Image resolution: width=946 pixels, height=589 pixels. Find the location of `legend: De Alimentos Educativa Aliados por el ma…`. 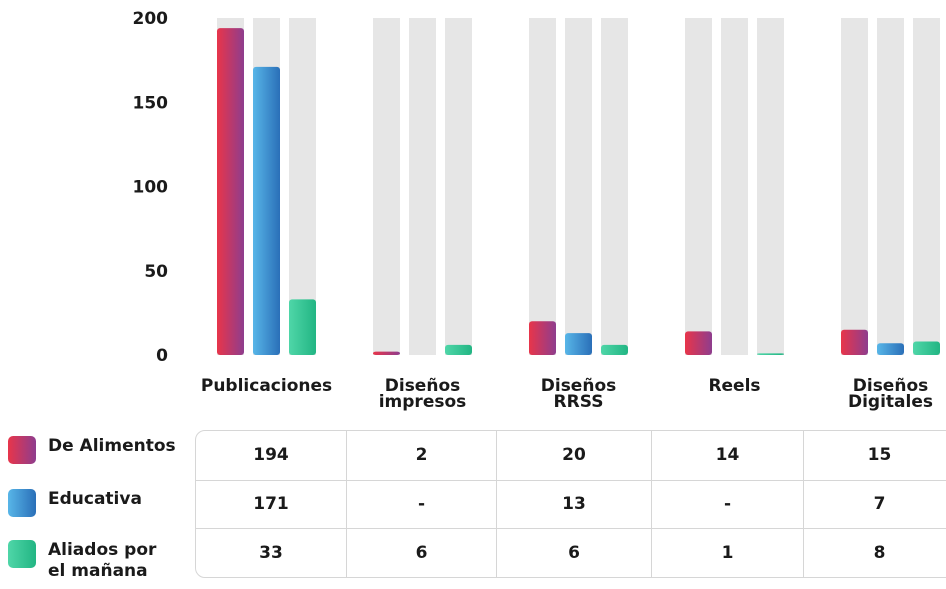

legend: De Alimentos Educativa Aliados por el ma… is located at coordinates (100, 509).